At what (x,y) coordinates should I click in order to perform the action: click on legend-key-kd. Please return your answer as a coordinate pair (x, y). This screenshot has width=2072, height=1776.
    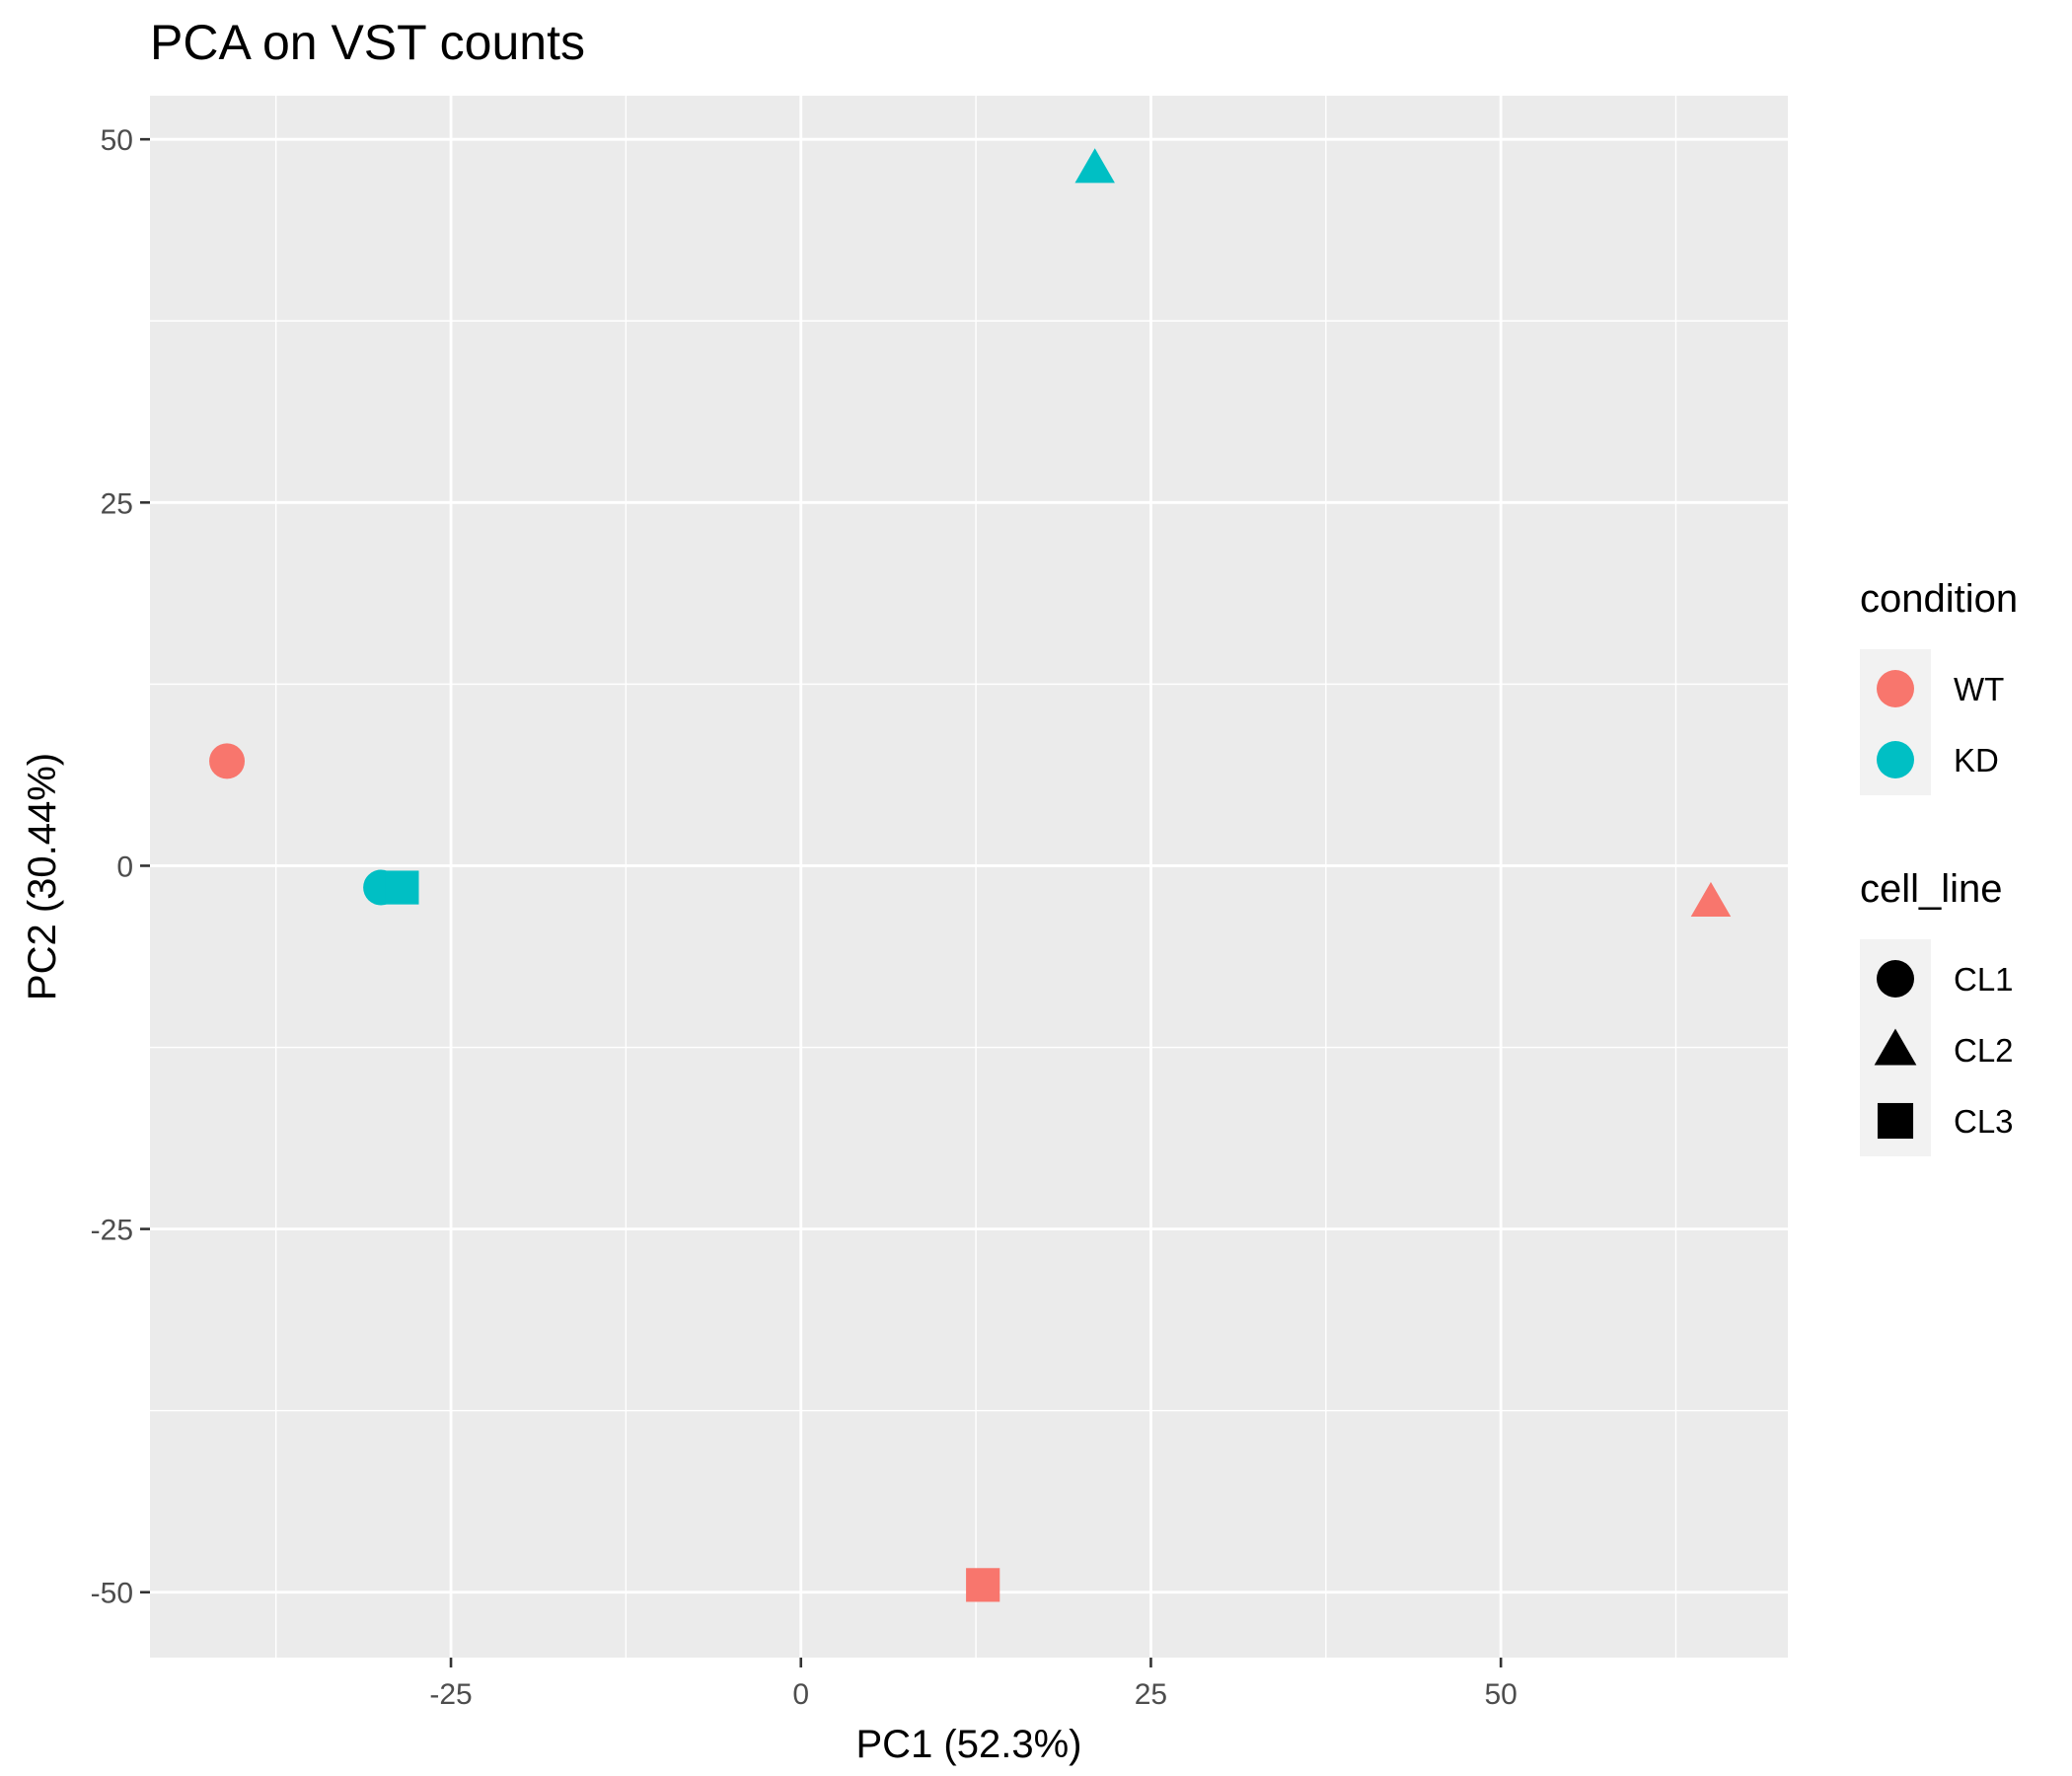
    Looking at the image, I should click on (1896, 759).